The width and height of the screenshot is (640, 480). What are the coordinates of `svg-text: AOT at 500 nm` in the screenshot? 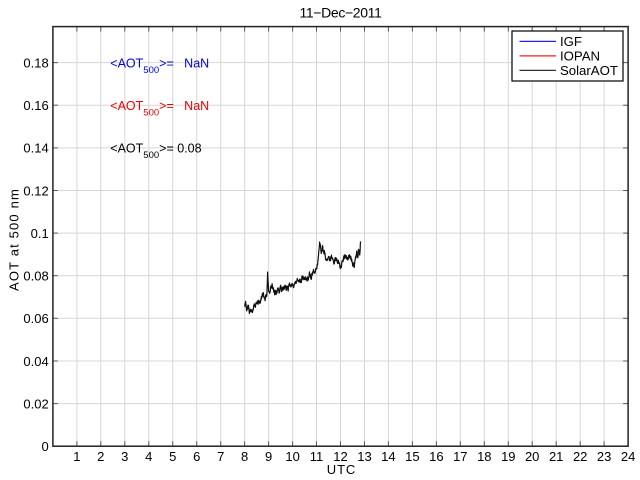 It's located at (14, 239).